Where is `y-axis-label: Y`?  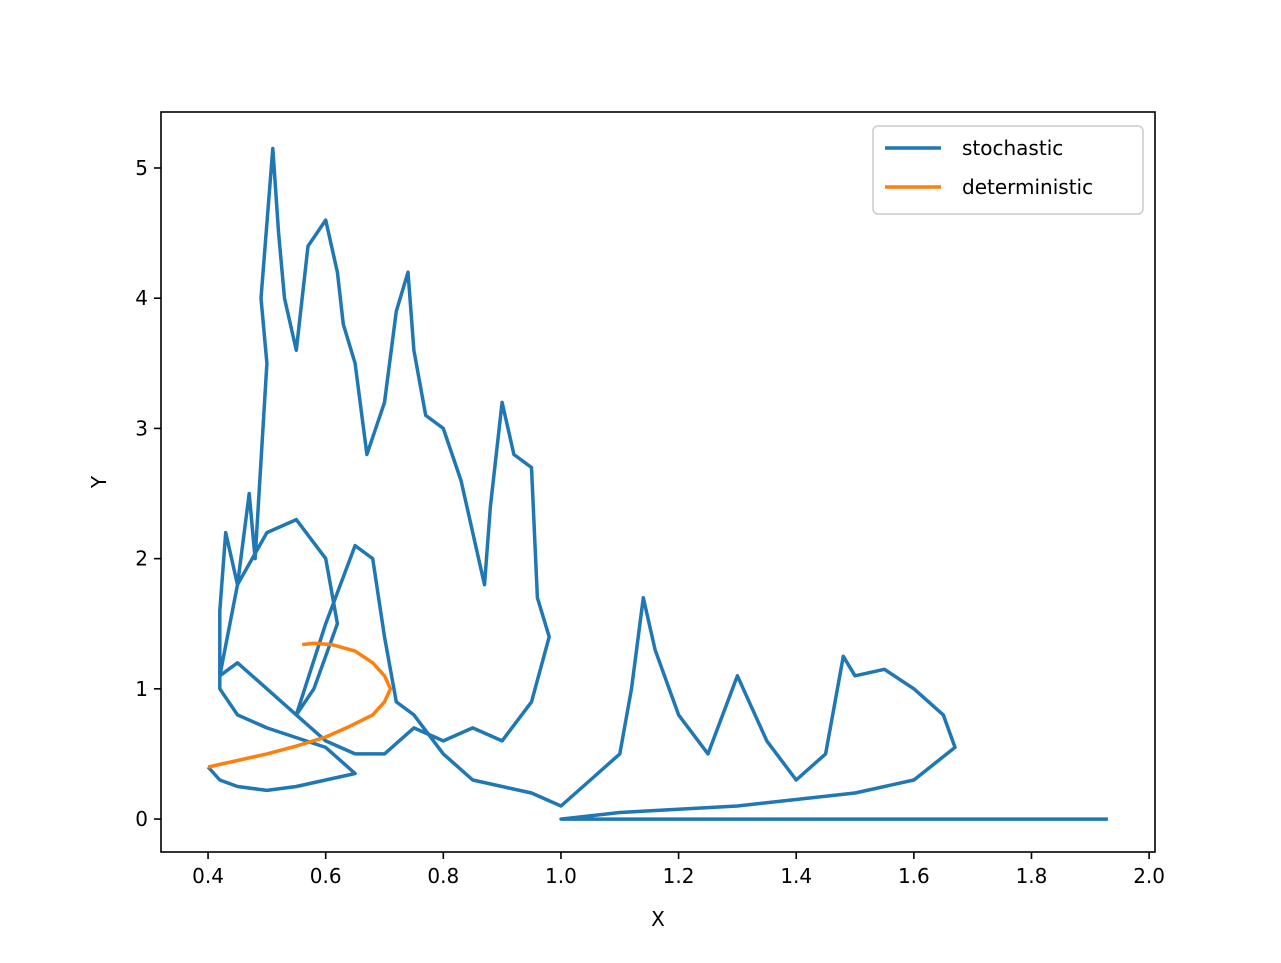
y-axis-label: Y is located at coordinates (99, 482).